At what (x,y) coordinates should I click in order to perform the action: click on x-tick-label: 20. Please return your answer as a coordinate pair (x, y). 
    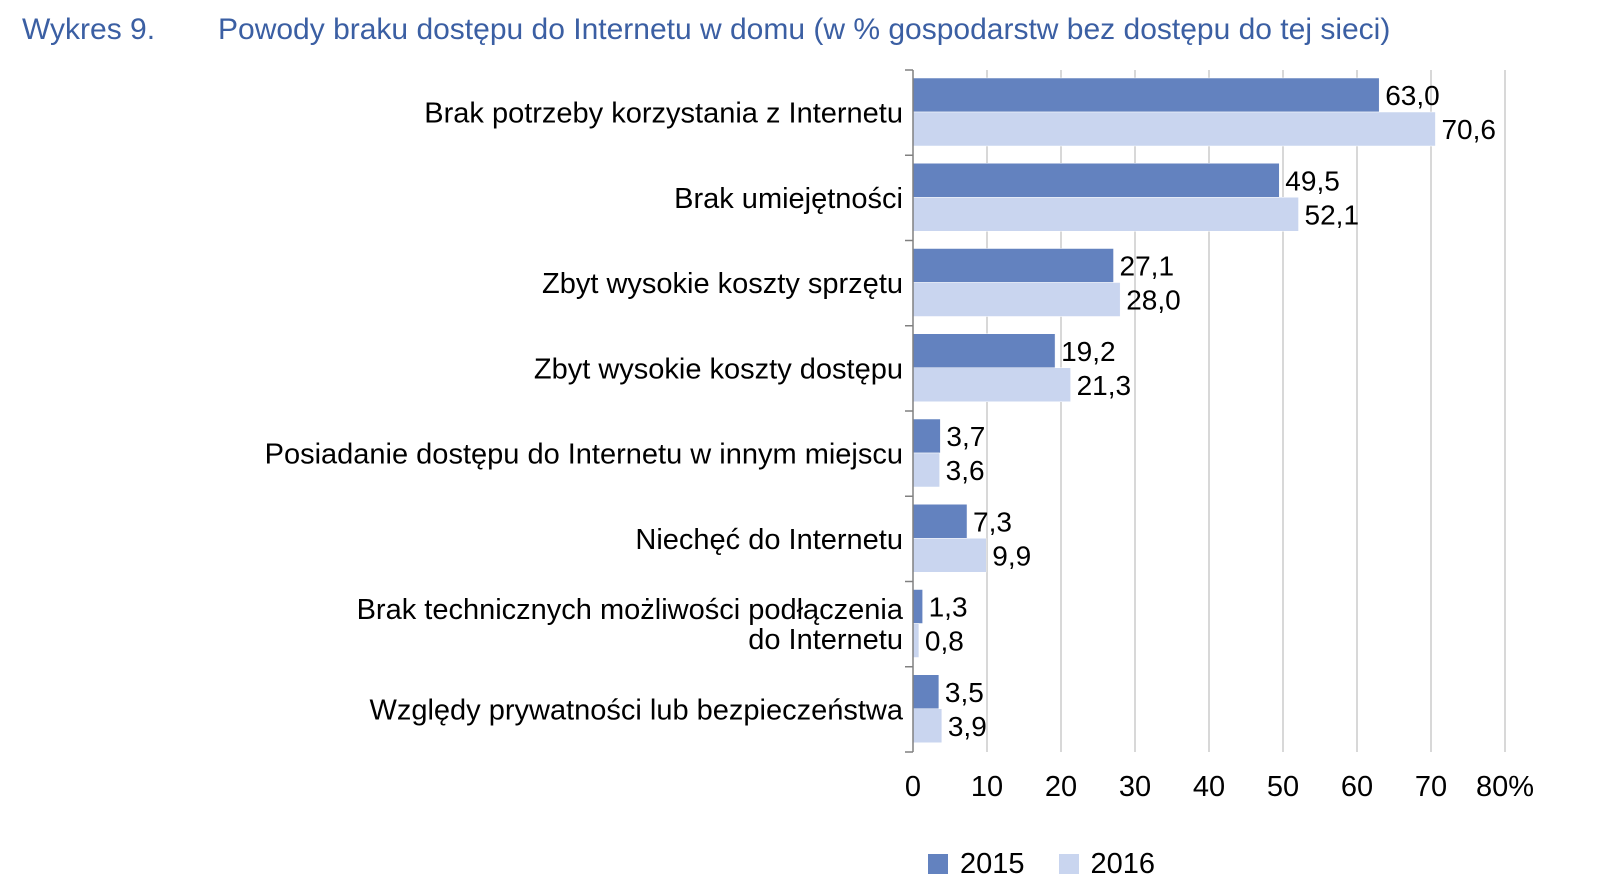
    Looking at the image, I should click on (1061, 787).